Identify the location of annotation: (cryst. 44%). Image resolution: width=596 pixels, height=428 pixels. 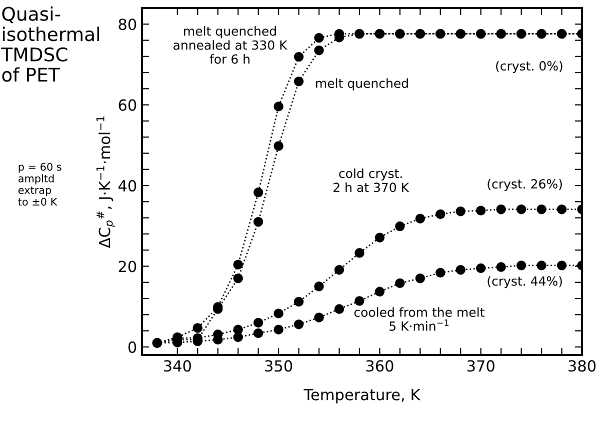
(525, 282).